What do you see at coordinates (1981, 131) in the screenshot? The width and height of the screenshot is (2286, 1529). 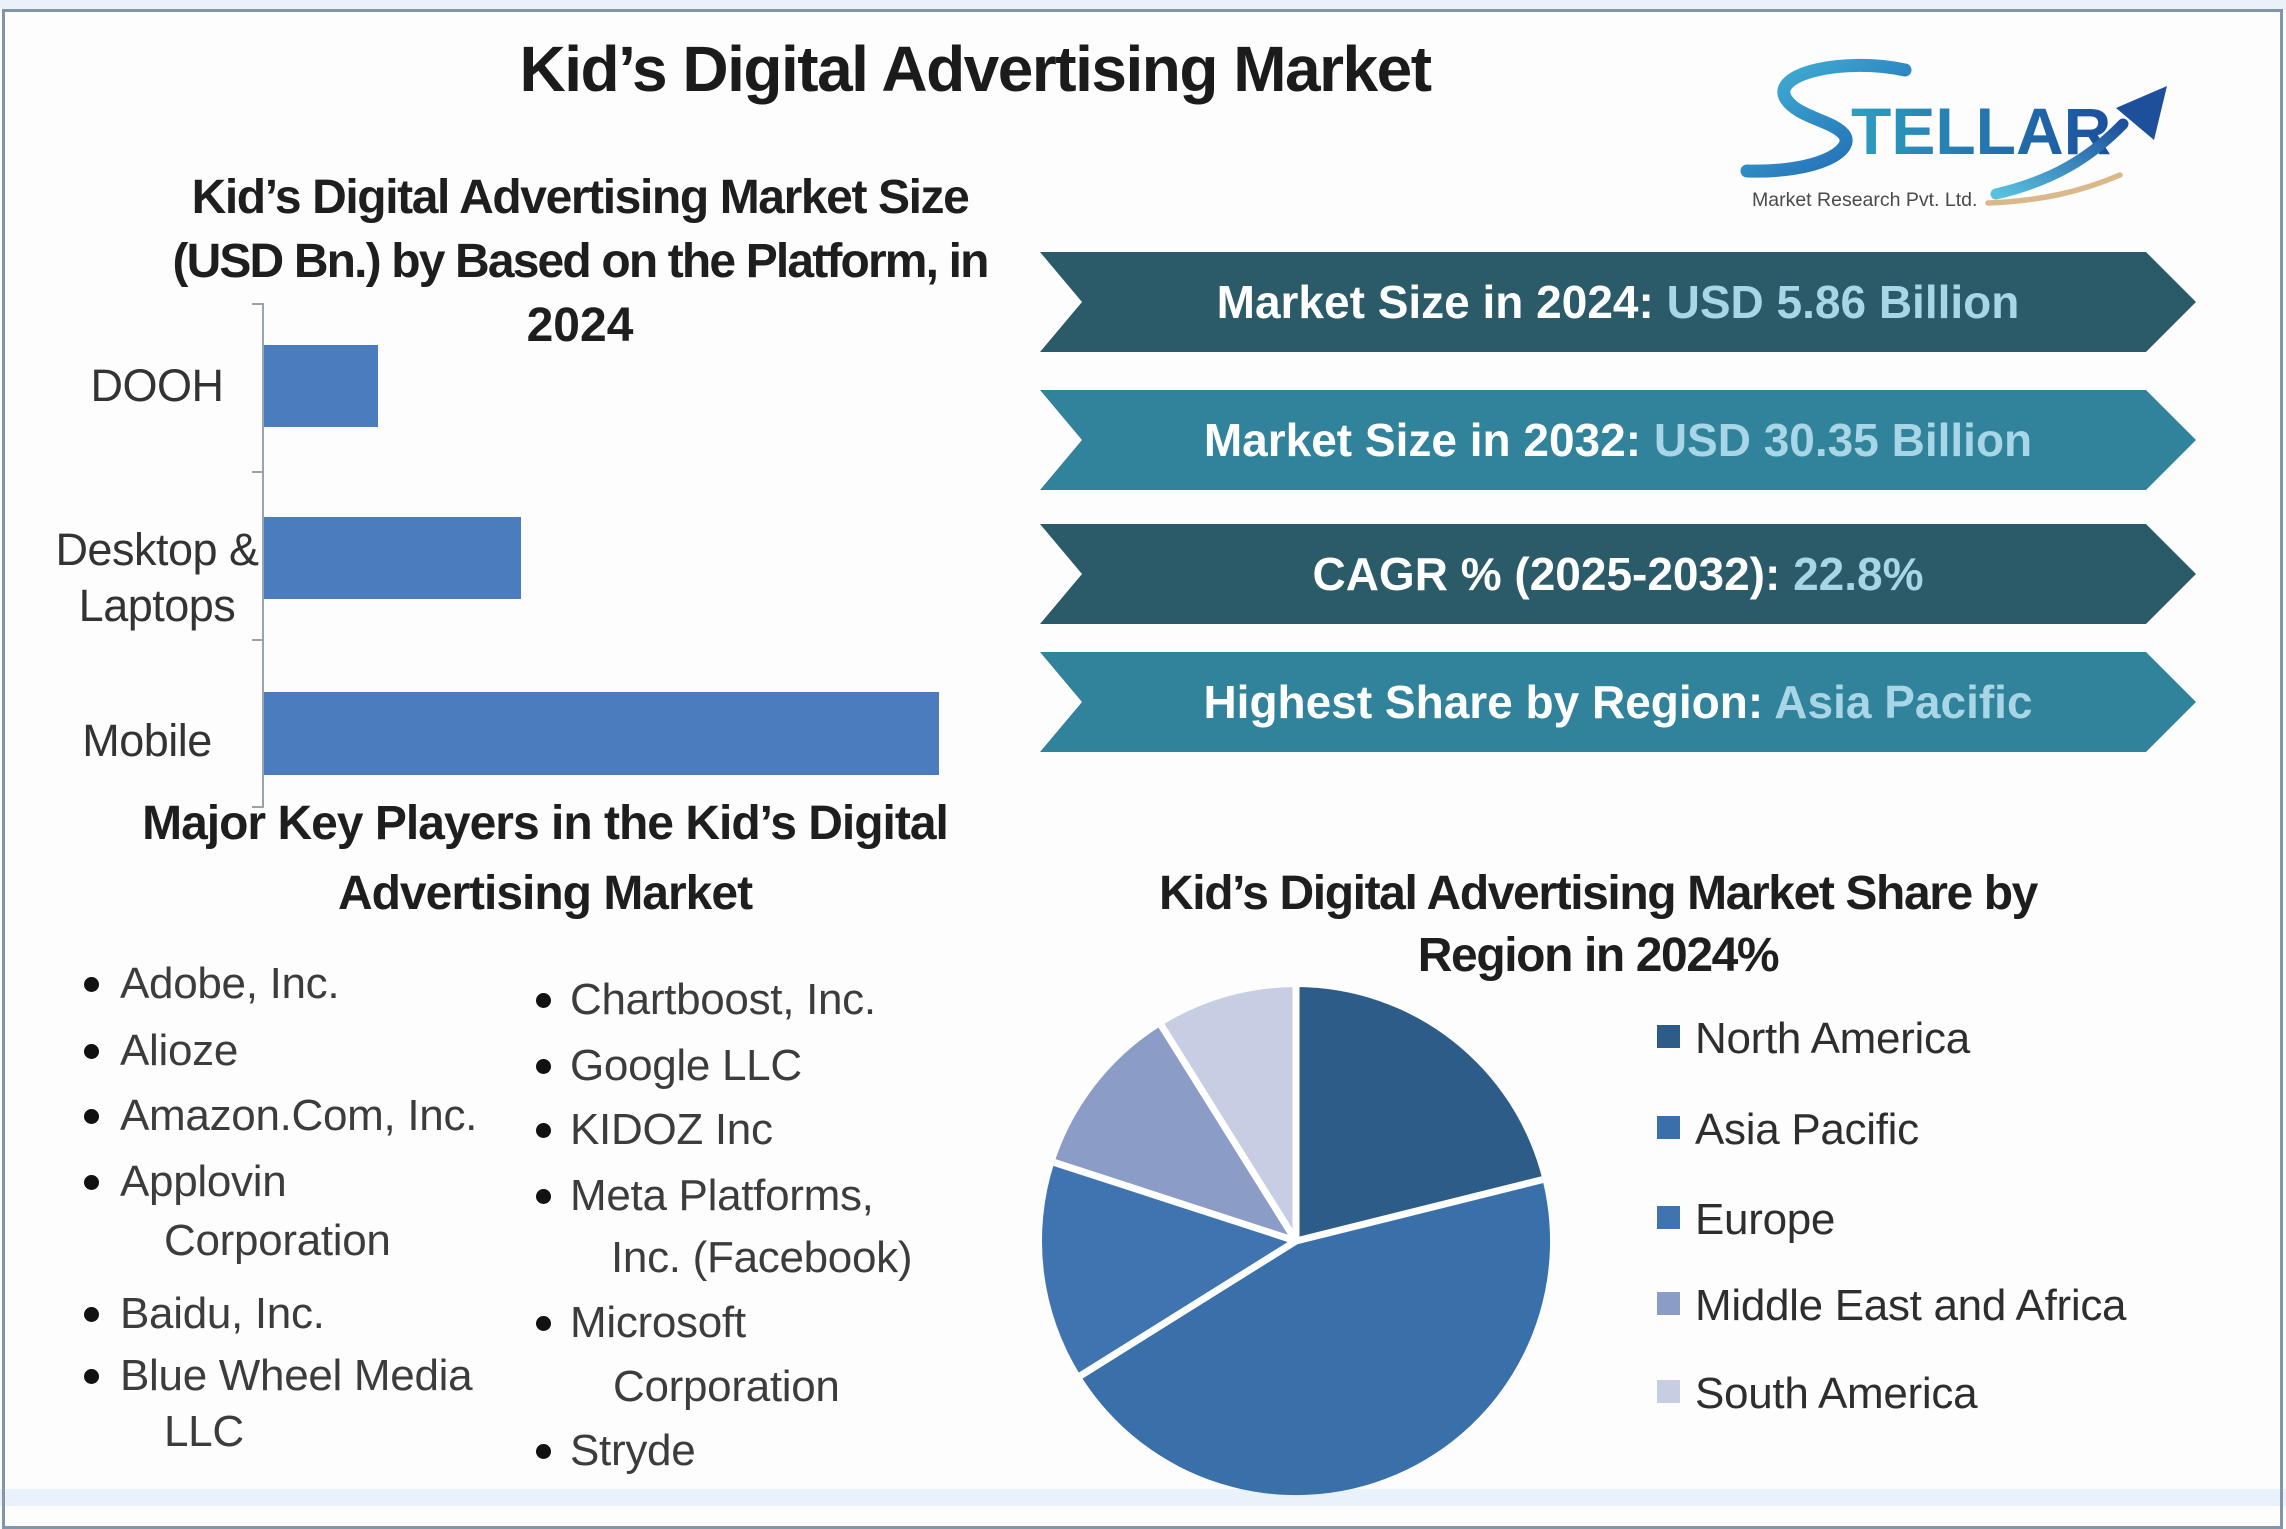 I see `svg-text: TELLAR` at bounding box center [1981, 131].